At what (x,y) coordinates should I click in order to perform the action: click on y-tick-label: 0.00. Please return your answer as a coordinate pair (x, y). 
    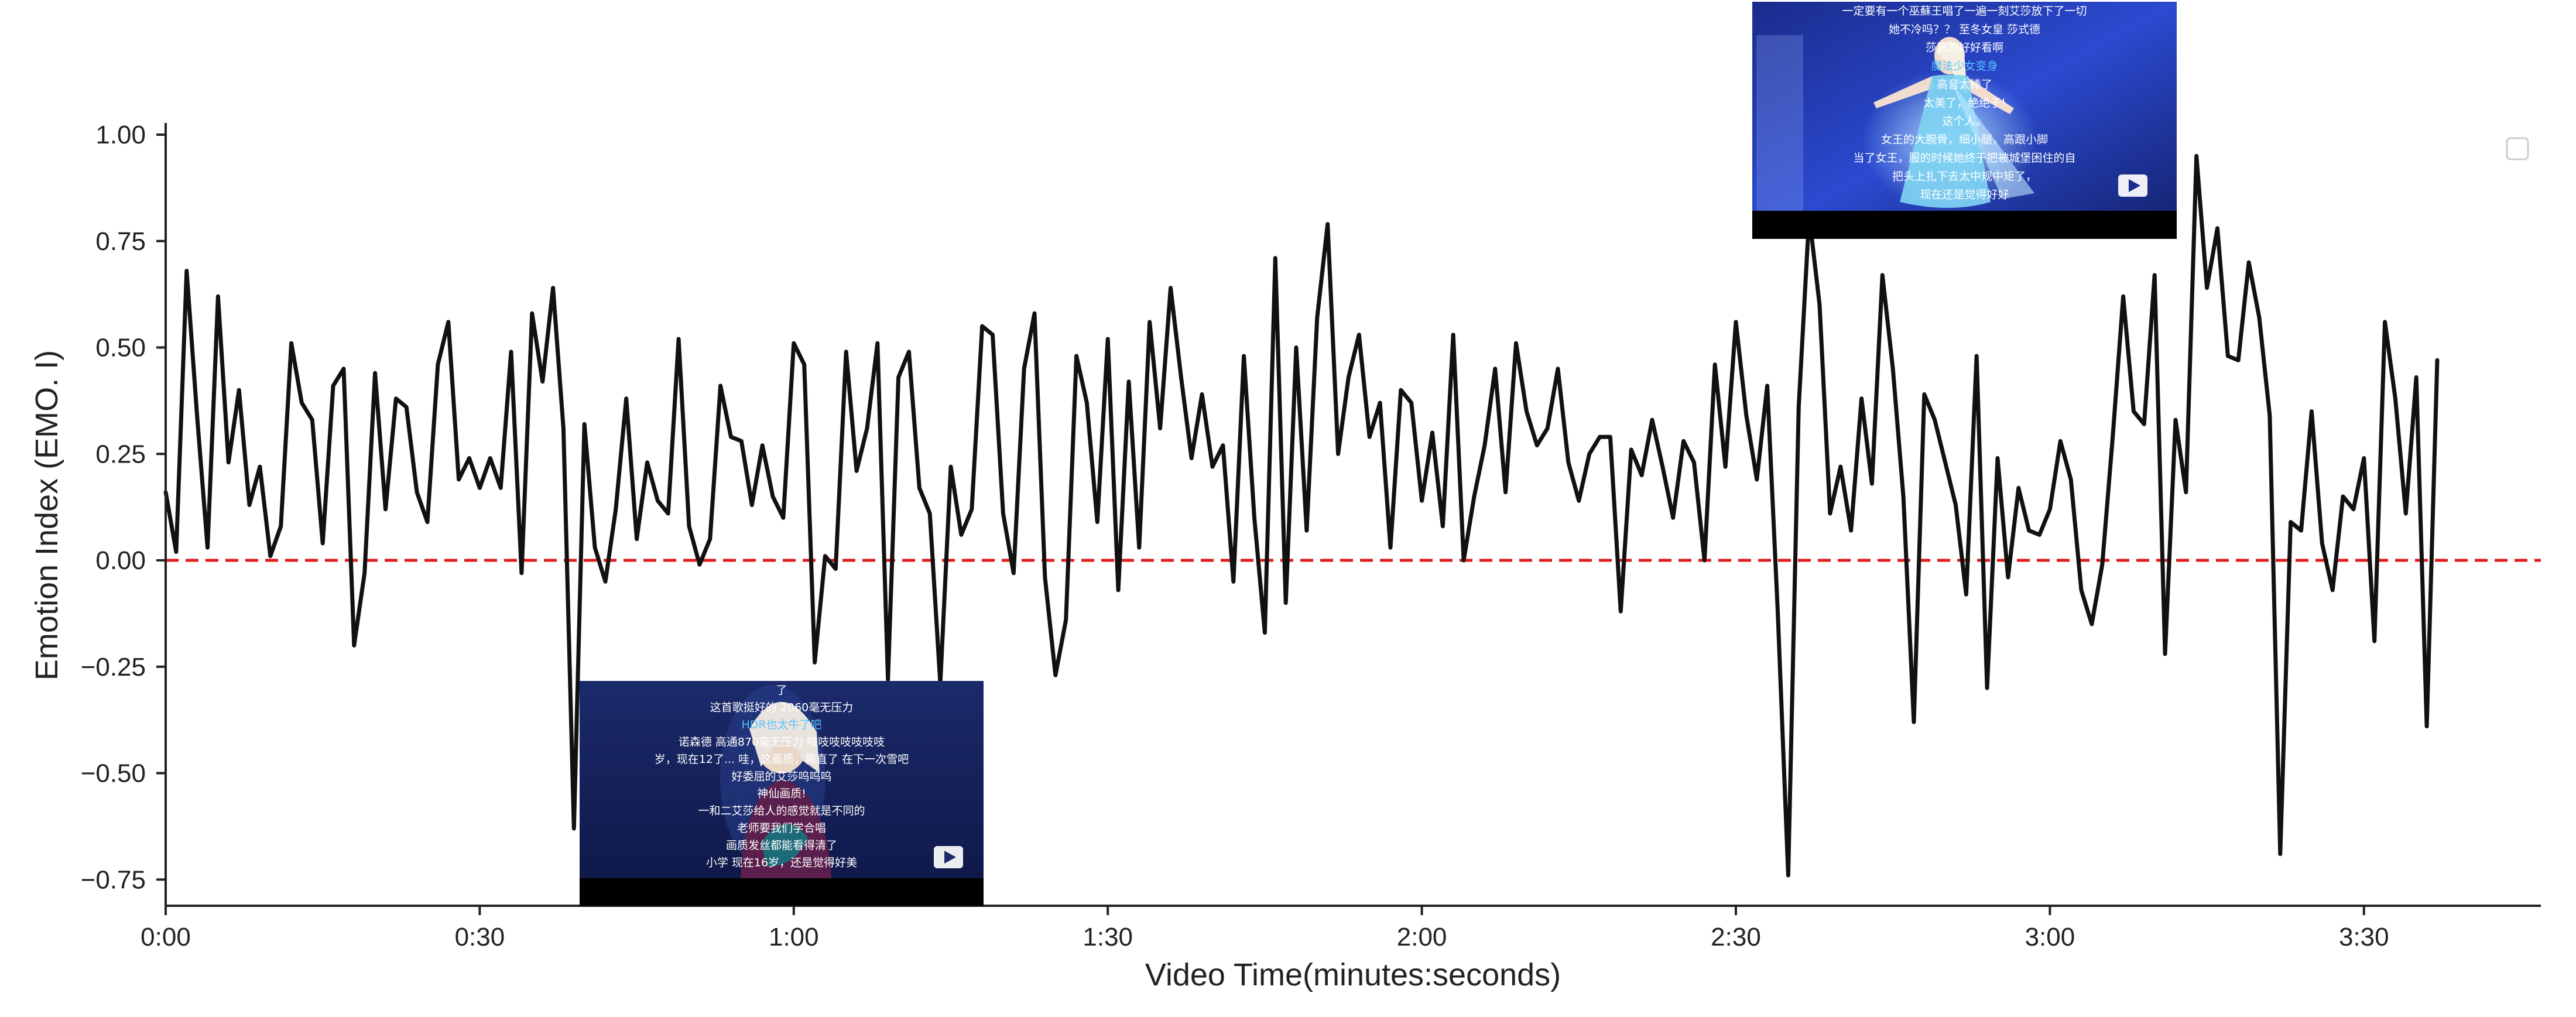
    Looking at the image, I should click on (120, 560).